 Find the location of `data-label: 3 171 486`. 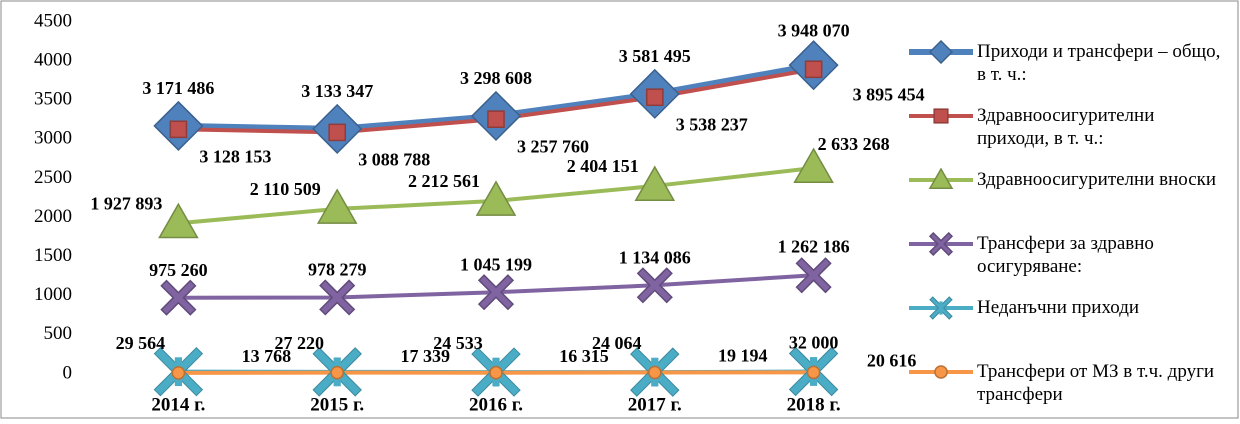

data-label: 3 171 486 is located at coordinates (178, 88).